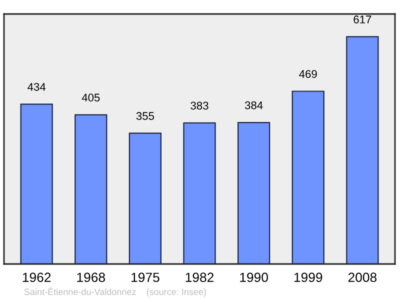 This screenshot has height=299, width=400. I want to click on data-label: 405, so click(91, 98).